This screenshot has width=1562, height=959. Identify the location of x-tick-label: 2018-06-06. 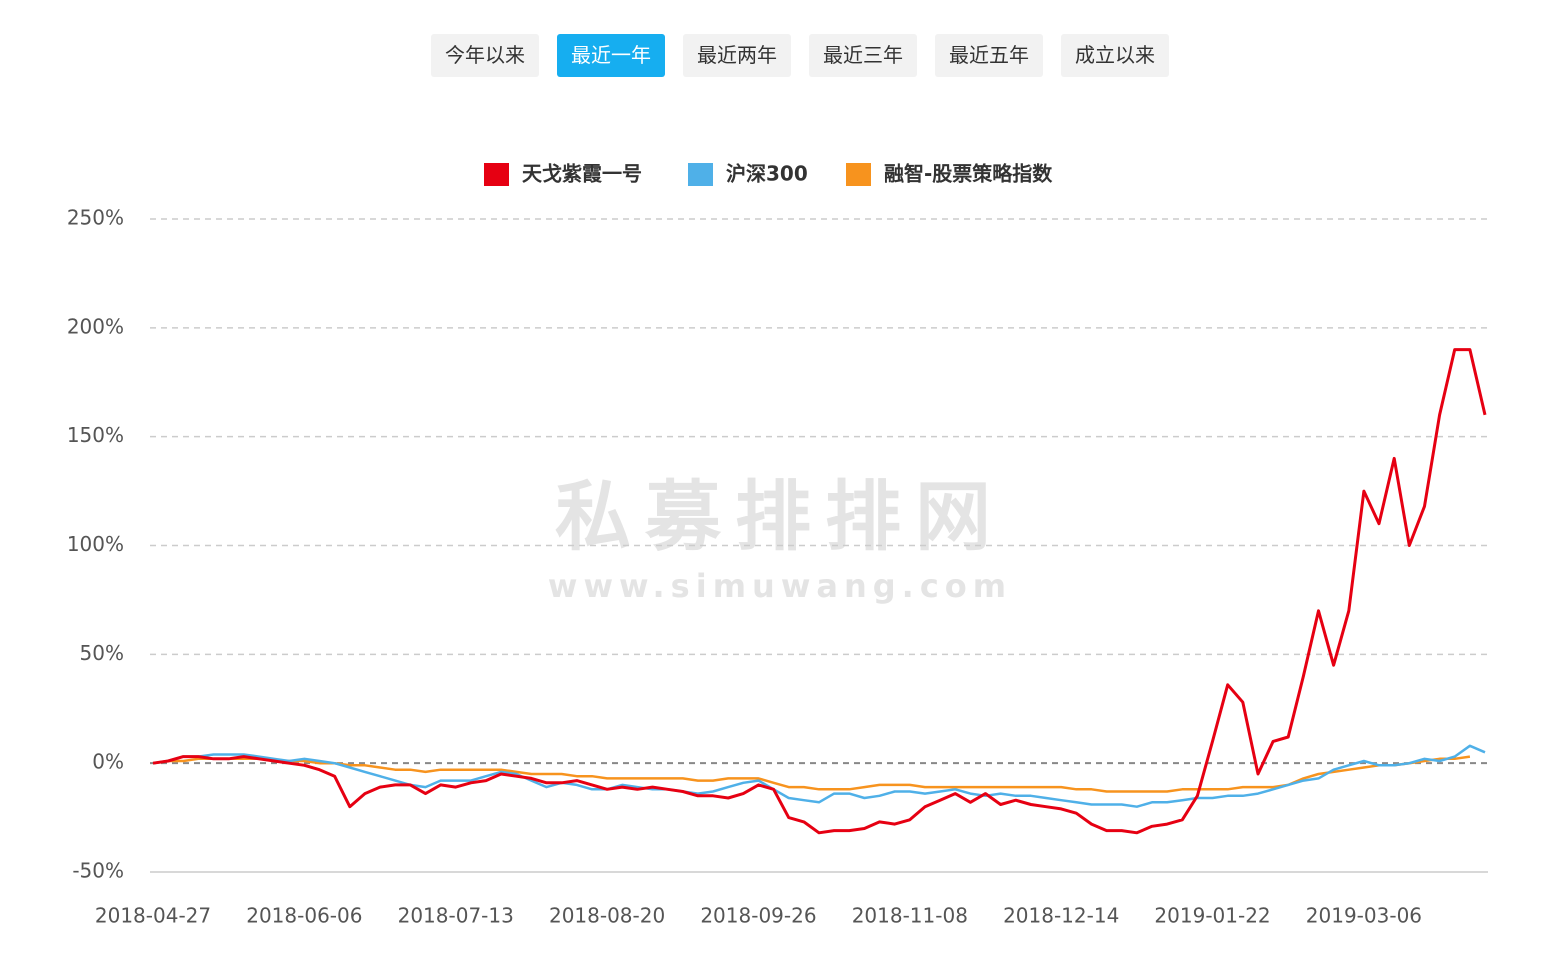
(304, 916).